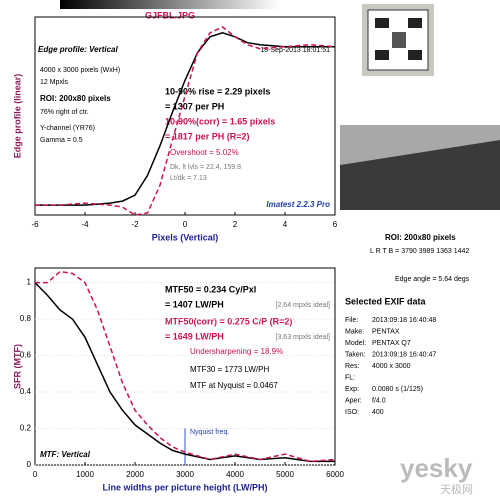 The height and width of the screenshot is (500, 500). I want to click on exif-value: PENTAX, so click(386, 331).